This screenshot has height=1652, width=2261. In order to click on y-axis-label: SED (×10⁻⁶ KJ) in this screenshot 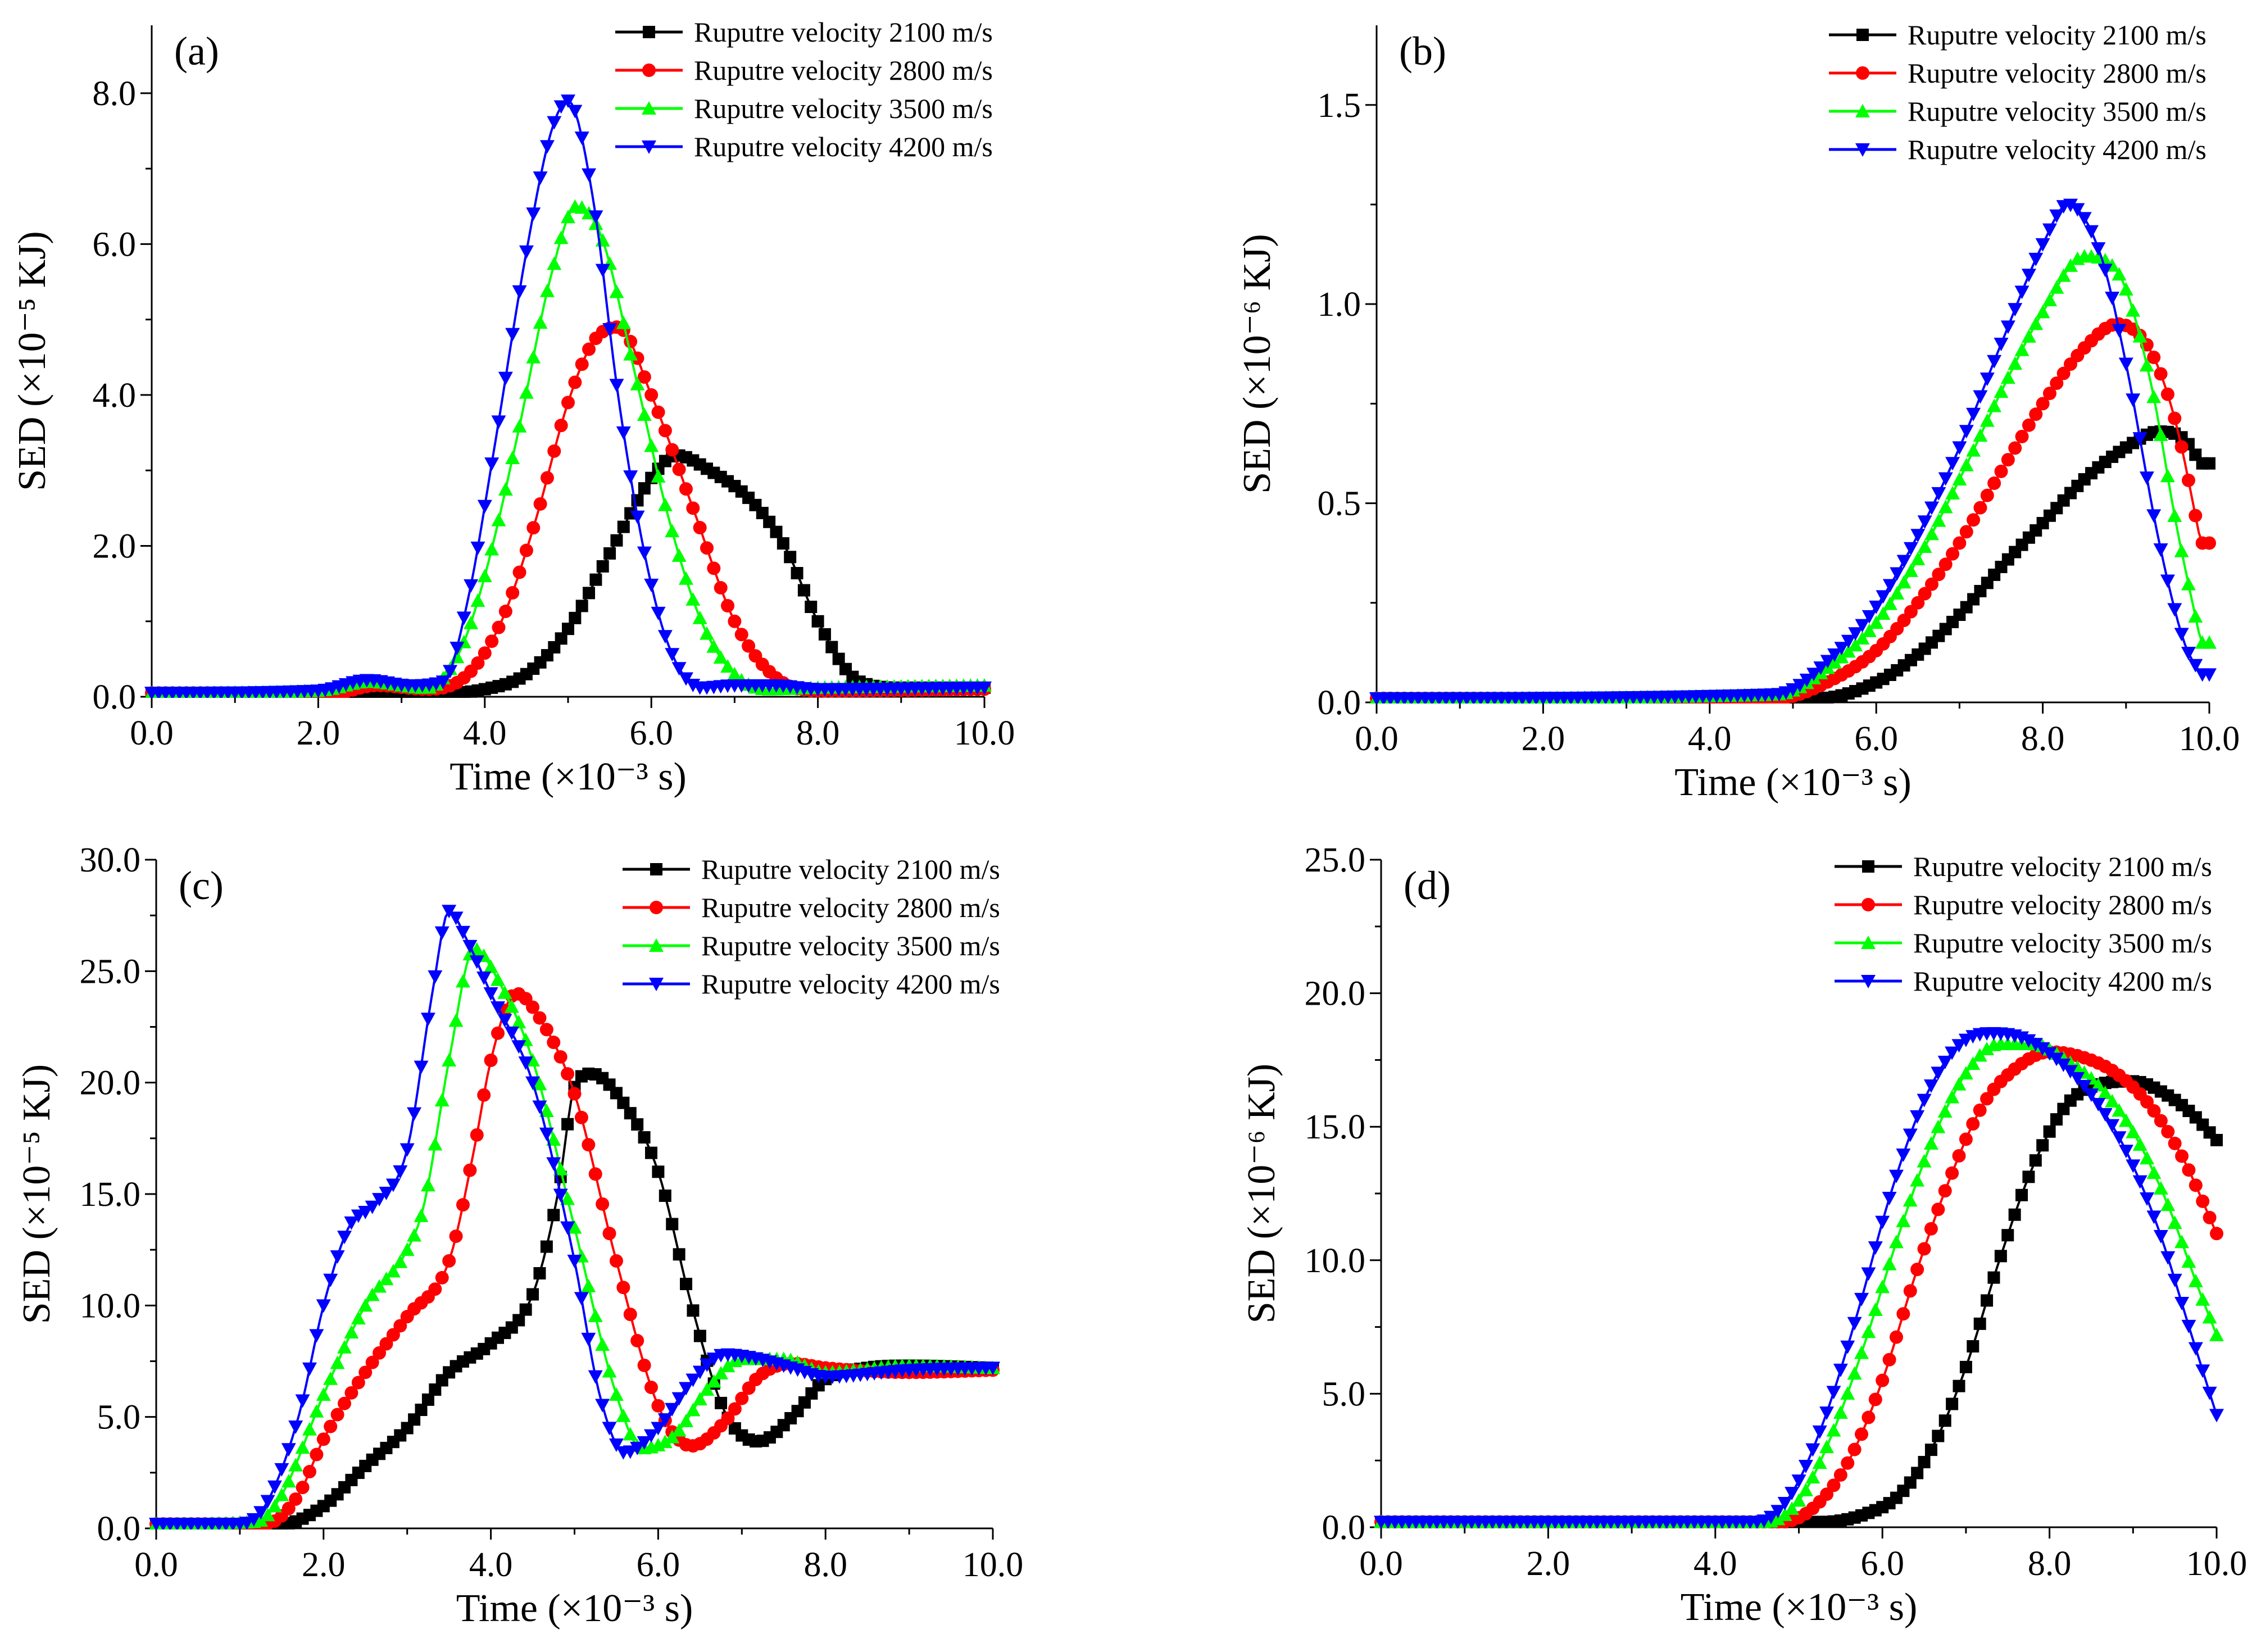, I will do `click(1262, 1194)`.